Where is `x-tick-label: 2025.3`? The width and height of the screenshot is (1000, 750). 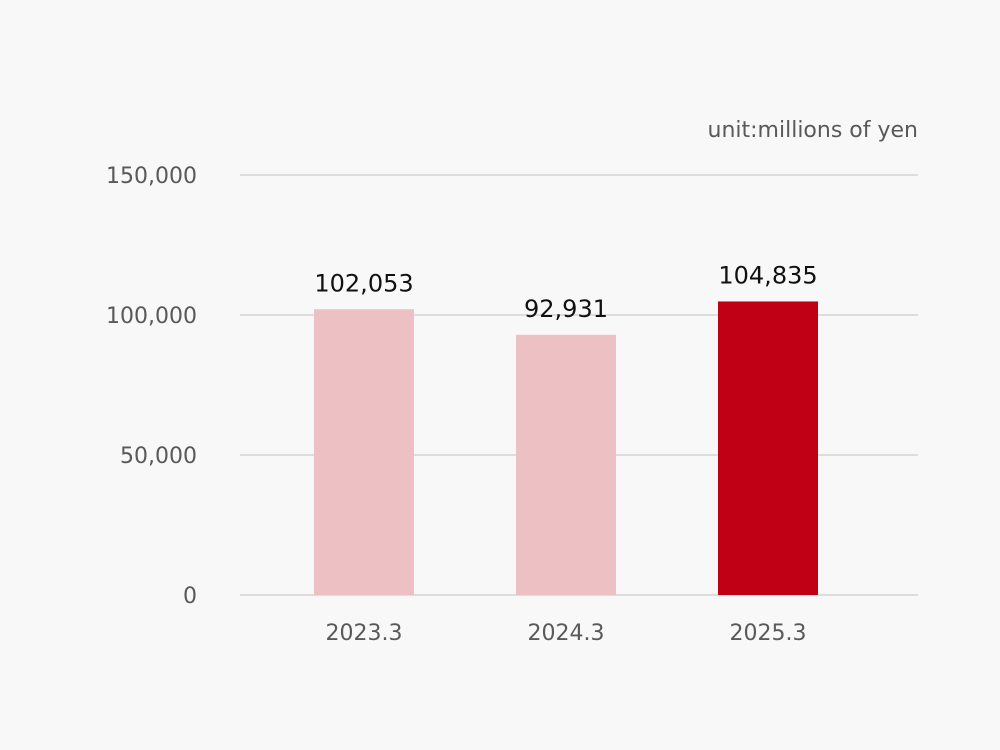
x-tick-label: 2025.3 is located at coordinates (768, 633).